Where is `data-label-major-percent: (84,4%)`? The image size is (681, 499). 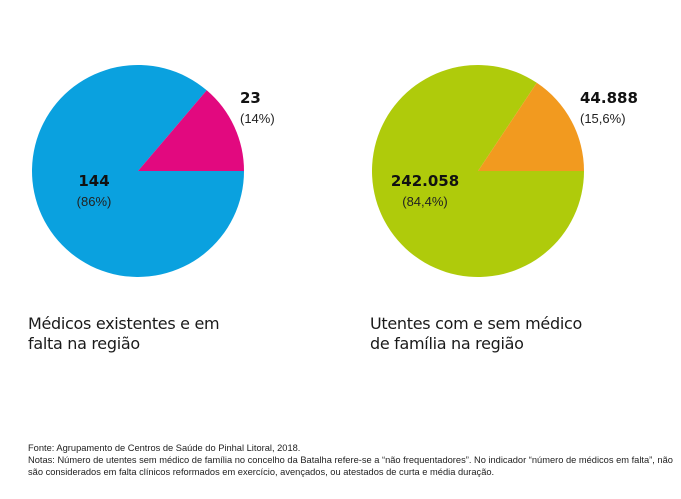 data-label-major-percent: (84,4%) is located at coordinates (425, 201).